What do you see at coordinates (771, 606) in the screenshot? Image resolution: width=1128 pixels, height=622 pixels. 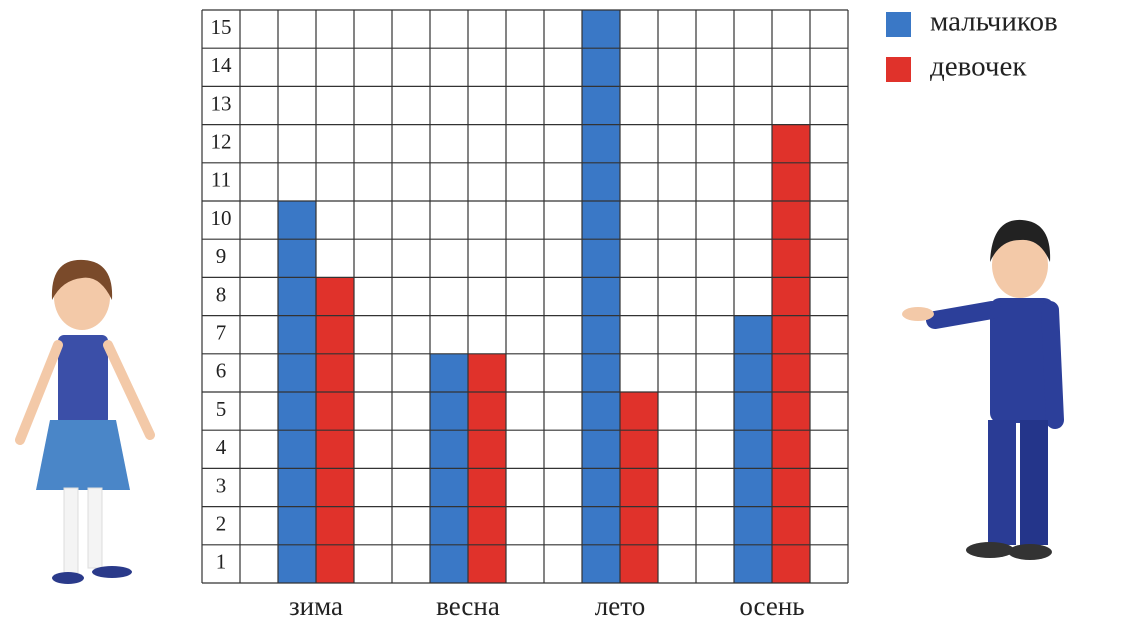 I see `x-tick-label: осень` at bounding box center [771, 606].